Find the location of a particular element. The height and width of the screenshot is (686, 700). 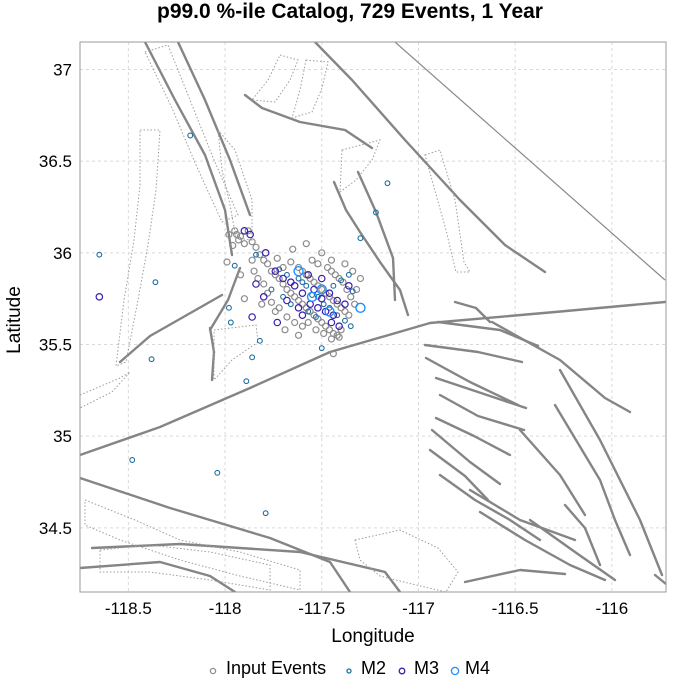

x-tick-label: -118 is located at coordinates (225, 608).